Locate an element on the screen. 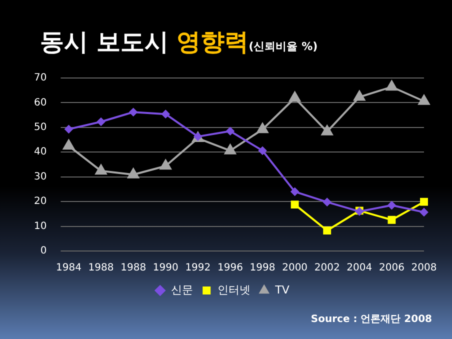 The height and width of the screenshot is (339, 452). x-tick-label: 1998 is located at coordinates (263, 268).